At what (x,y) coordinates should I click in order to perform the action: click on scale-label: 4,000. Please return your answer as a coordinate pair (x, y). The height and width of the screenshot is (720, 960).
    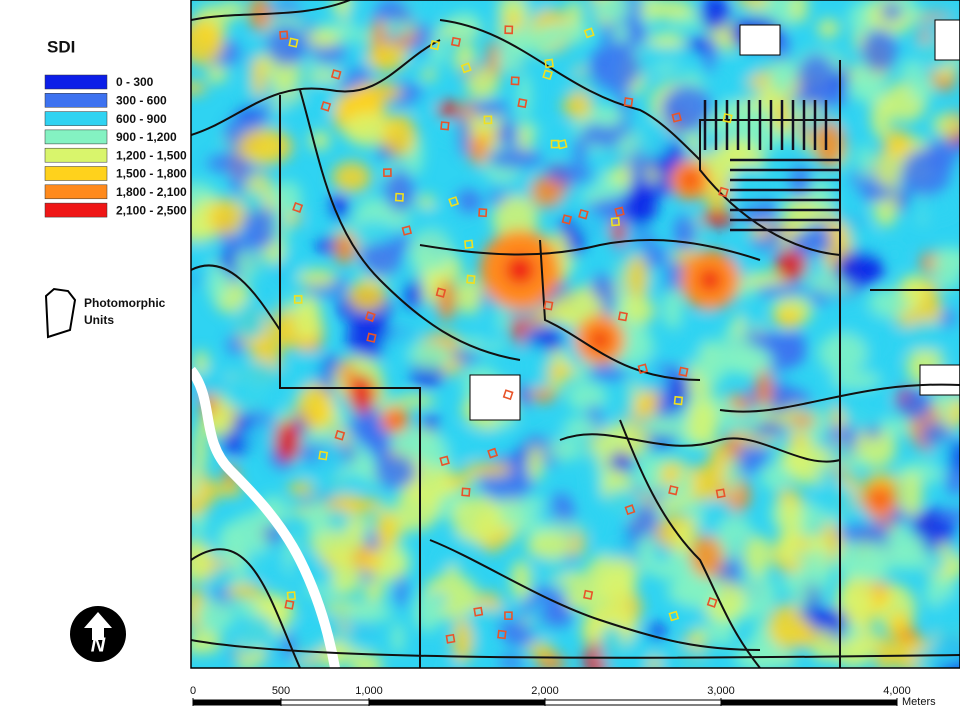
    Looking at the image, I should click on (897, 691).